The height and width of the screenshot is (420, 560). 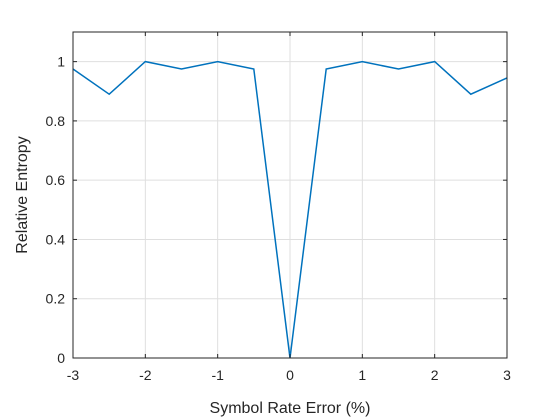 What do you see at coordinates (56, 121) in the screenshot?
I see `y-tick-label: 0.8` at bounding box center [56, 121].